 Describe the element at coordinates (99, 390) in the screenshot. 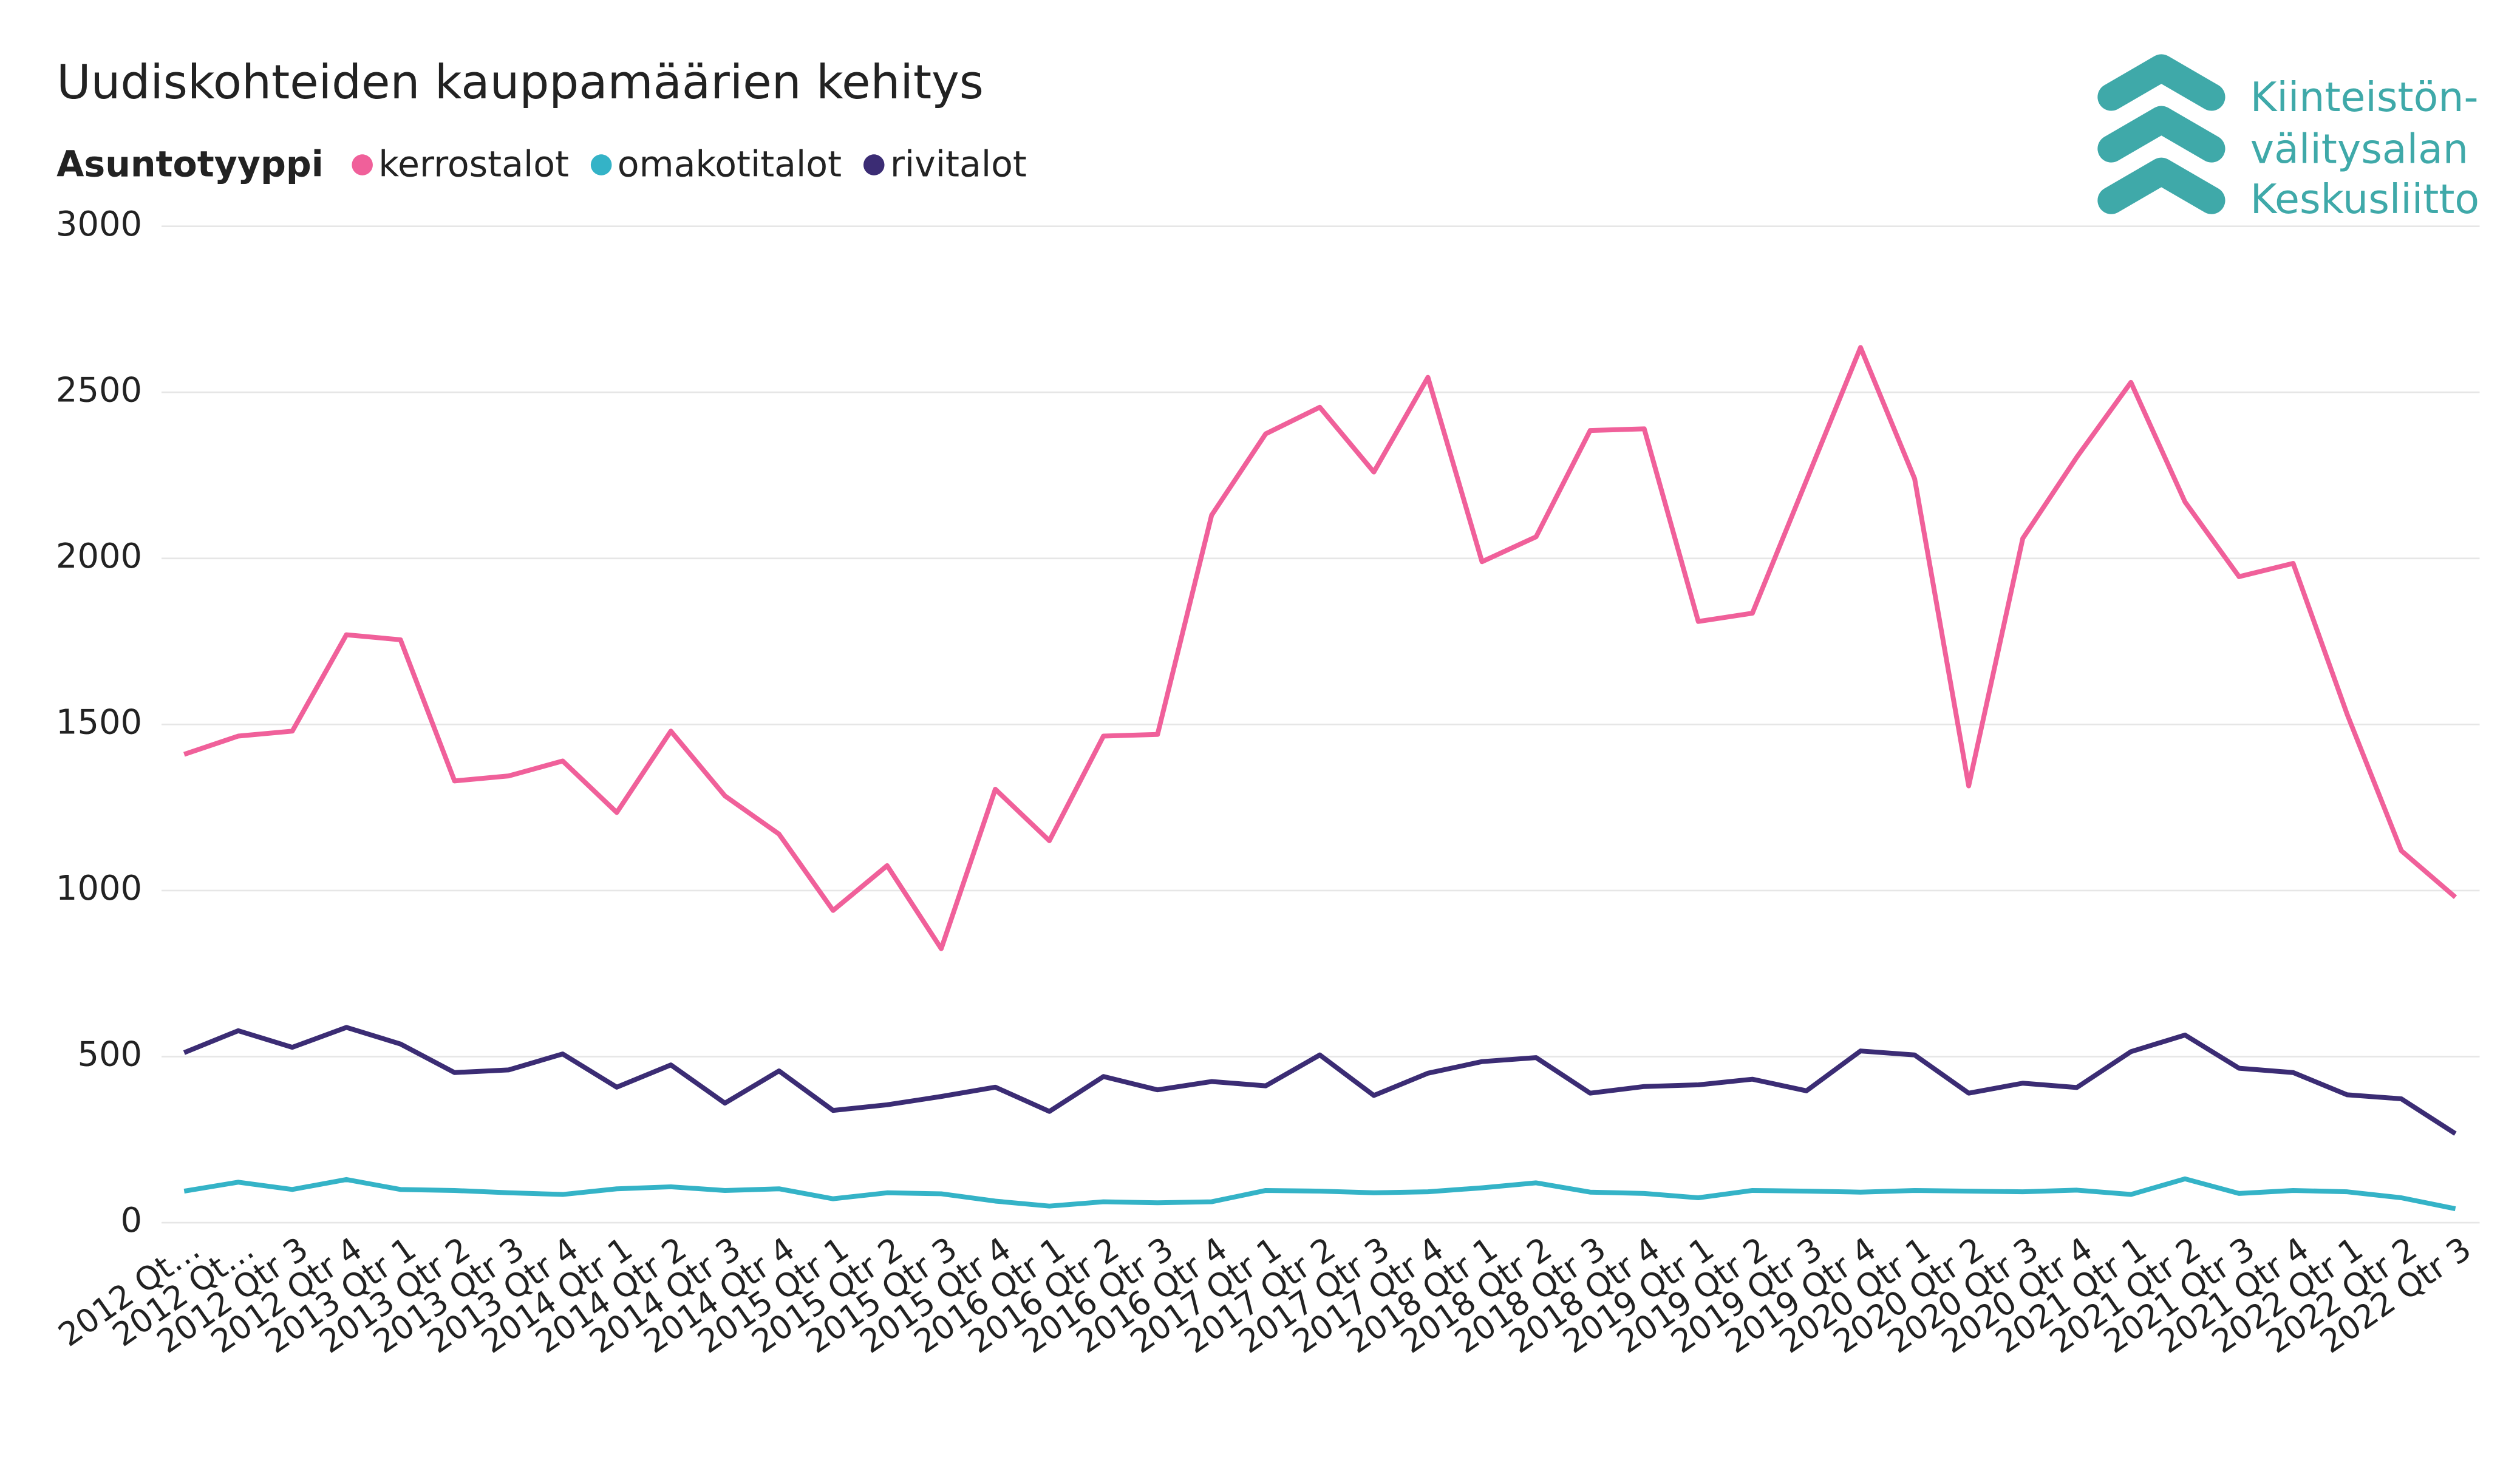

I see `y-tick-label: 2500` at that location.